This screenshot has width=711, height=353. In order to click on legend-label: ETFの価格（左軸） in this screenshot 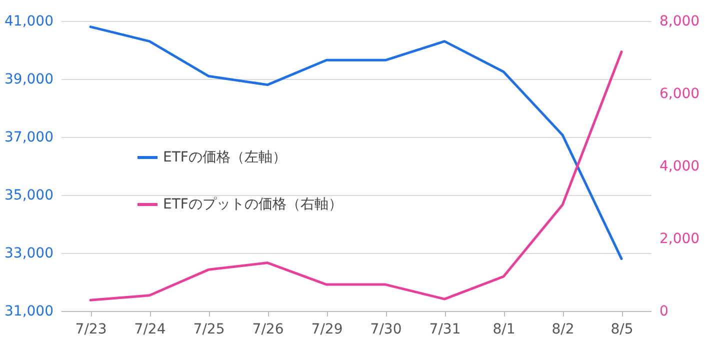, I will do `click(224, 158)`.